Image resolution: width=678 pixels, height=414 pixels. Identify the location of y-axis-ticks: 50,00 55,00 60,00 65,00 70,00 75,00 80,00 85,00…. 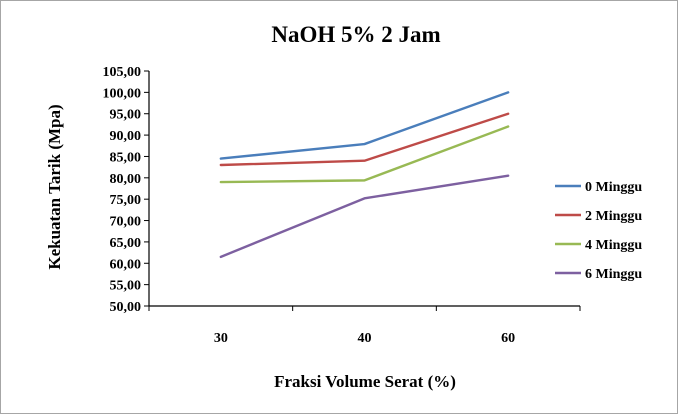
(126, 190).